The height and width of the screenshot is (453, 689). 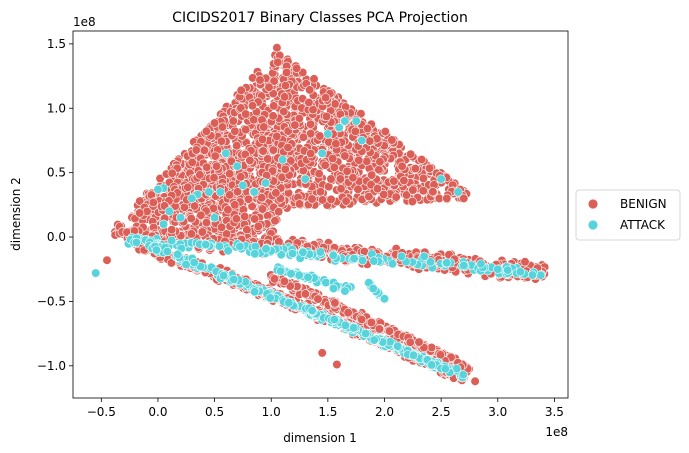 I want to click on legend-marker-attack, so click(x=593, y=225).